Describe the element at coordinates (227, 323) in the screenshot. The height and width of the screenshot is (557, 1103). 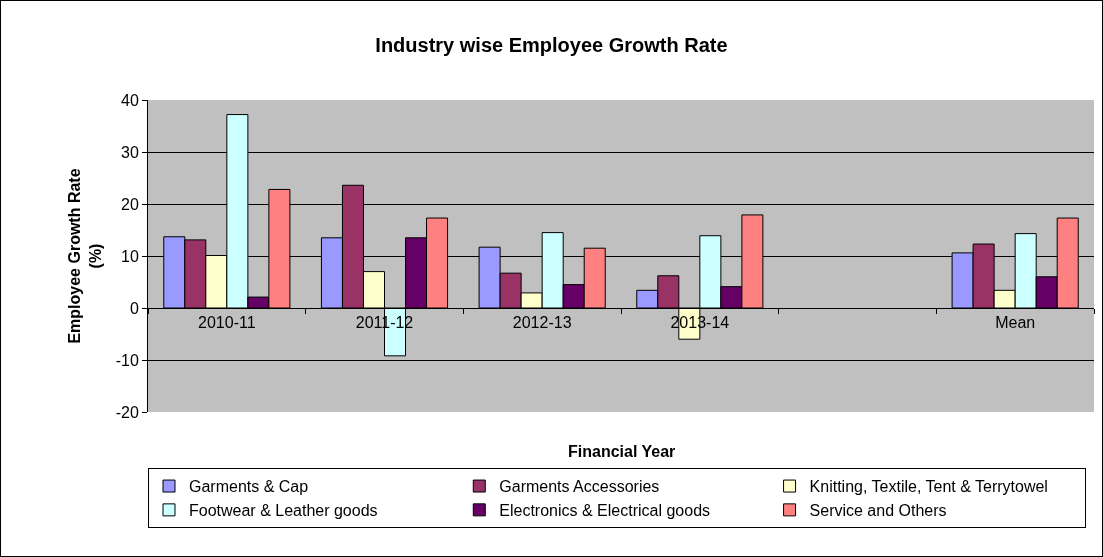
I see `x-tick-label: 2010-11` at that location.